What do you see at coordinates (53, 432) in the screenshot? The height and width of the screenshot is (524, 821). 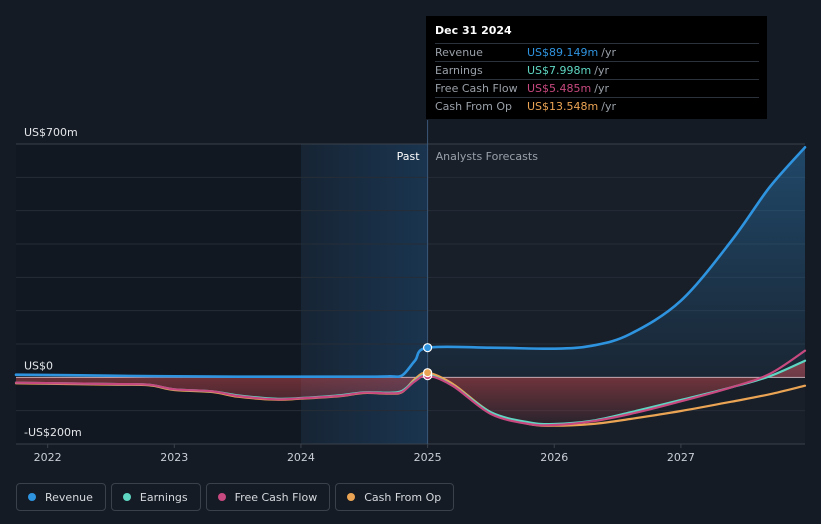 I see `y-tick-label: -US$200m` at bounding box center [53, 432].